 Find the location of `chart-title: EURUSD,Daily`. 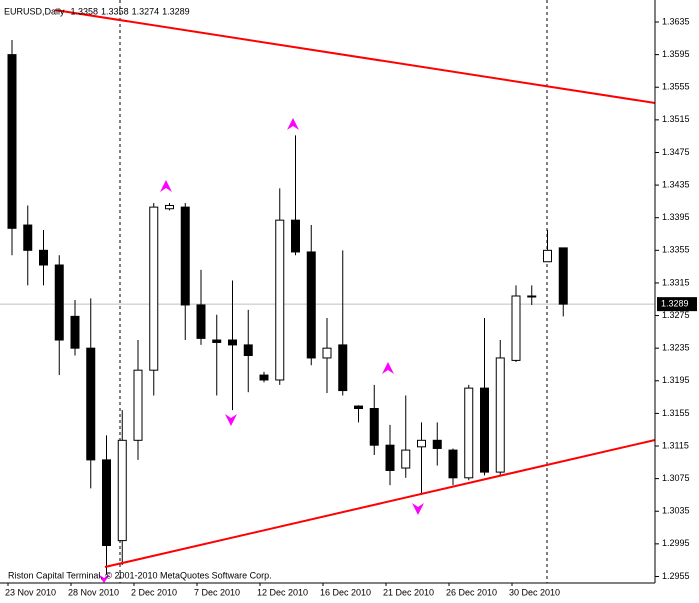

chart-title: EURUSD,Daily is located at coordinates (34, 11).